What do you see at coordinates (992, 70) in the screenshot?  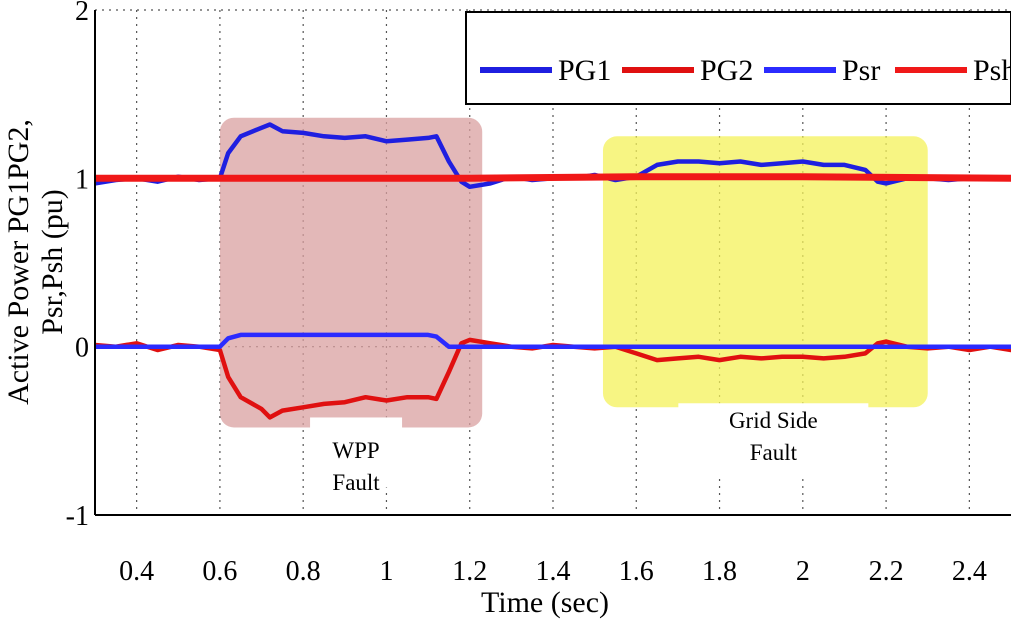 I see `legend-label-psh: Psh` at bounding box center [992, 70].